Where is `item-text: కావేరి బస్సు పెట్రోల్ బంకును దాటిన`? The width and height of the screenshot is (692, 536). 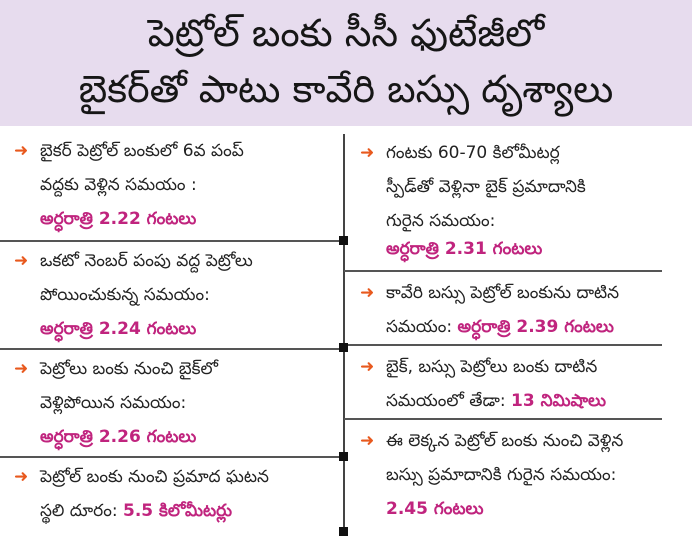 item-text: కావేరి బస్సు పెట్రోల్ బంకును దాటిన is located at coordinates (503, 293).